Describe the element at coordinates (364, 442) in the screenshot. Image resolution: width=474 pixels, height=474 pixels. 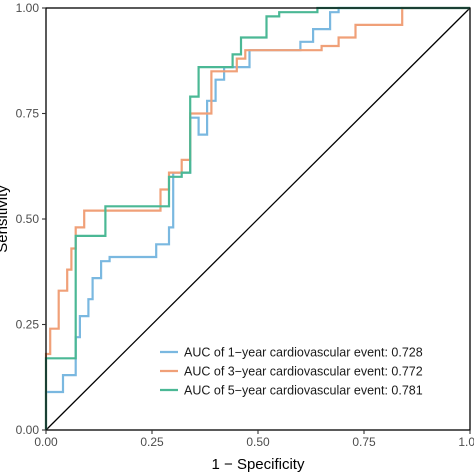
I see `x-tick-label: 0.75` at that location.